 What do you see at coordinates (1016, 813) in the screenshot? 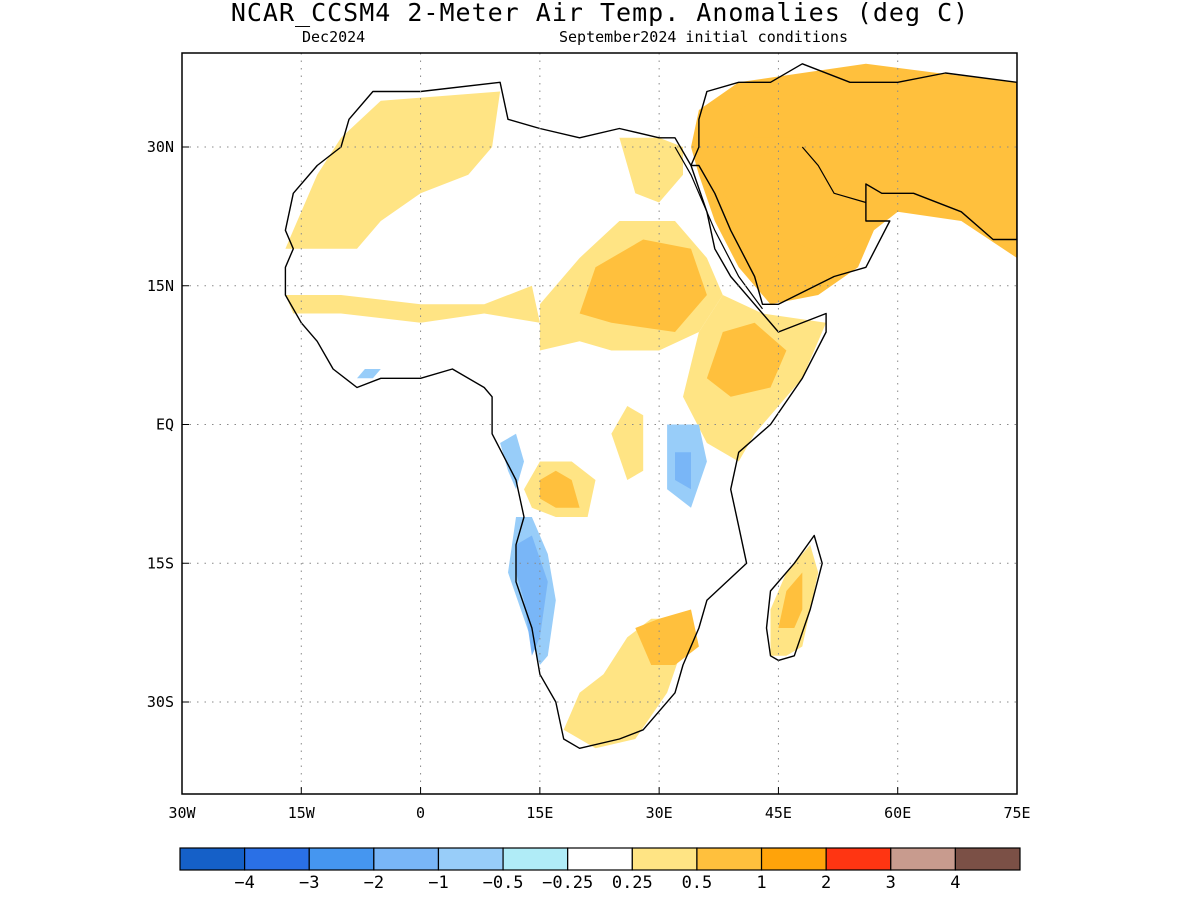
I see `lon-tick-label-75E: 75E` at bounding box center [1016, 813].